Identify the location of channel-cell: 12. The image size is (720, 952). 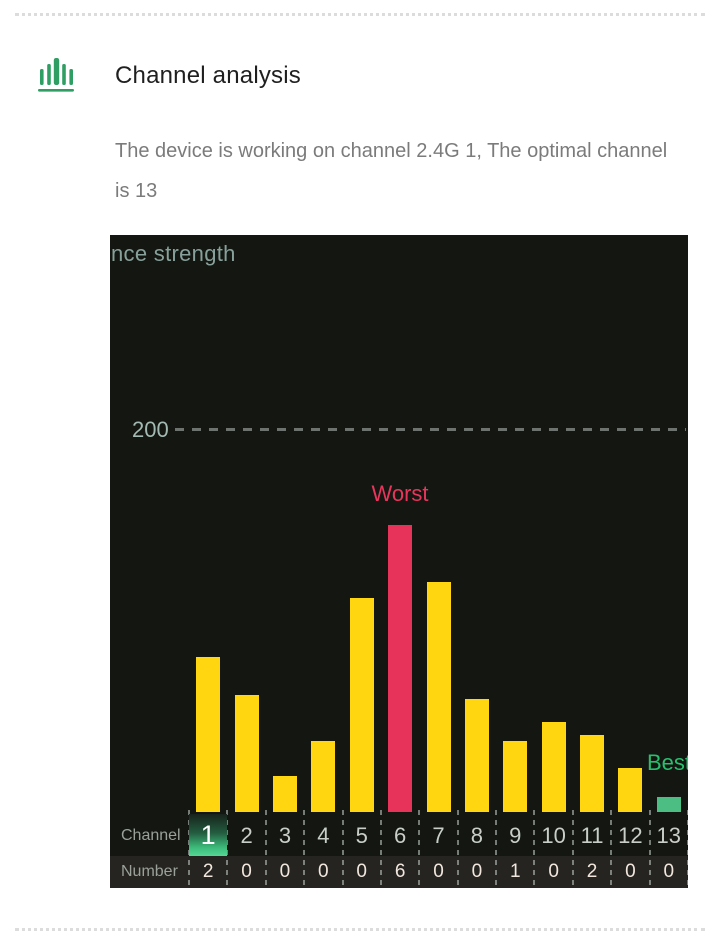
(630, 835).